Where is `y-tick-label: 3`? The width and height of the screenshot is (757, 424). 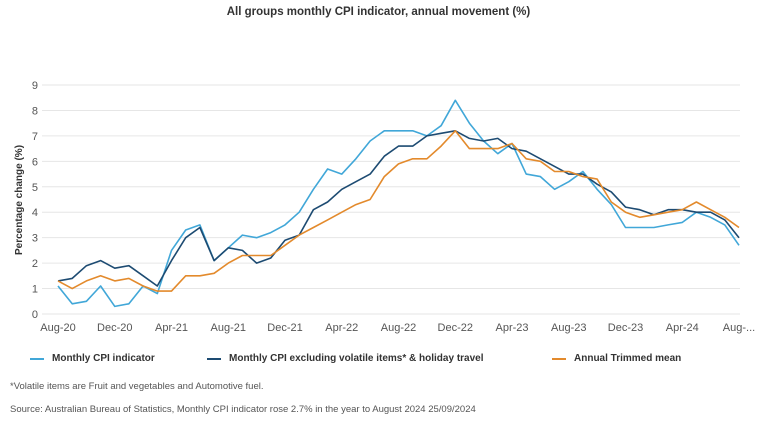
y-tick-label: 3 is located at coordinates (35, 239).